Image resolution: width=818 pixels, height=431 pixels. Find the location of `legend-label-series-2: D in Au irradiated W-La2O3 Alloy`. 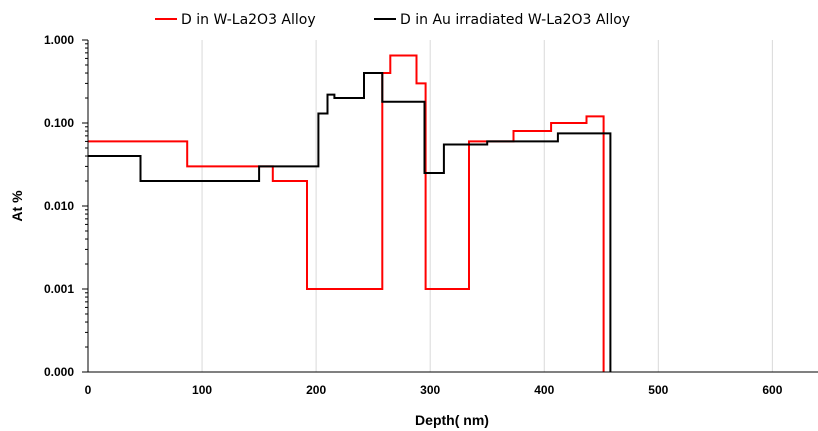

legend-label-series-2: D in Au irradiated W-La2O3 Alloy is located at coordinates (515, 20).